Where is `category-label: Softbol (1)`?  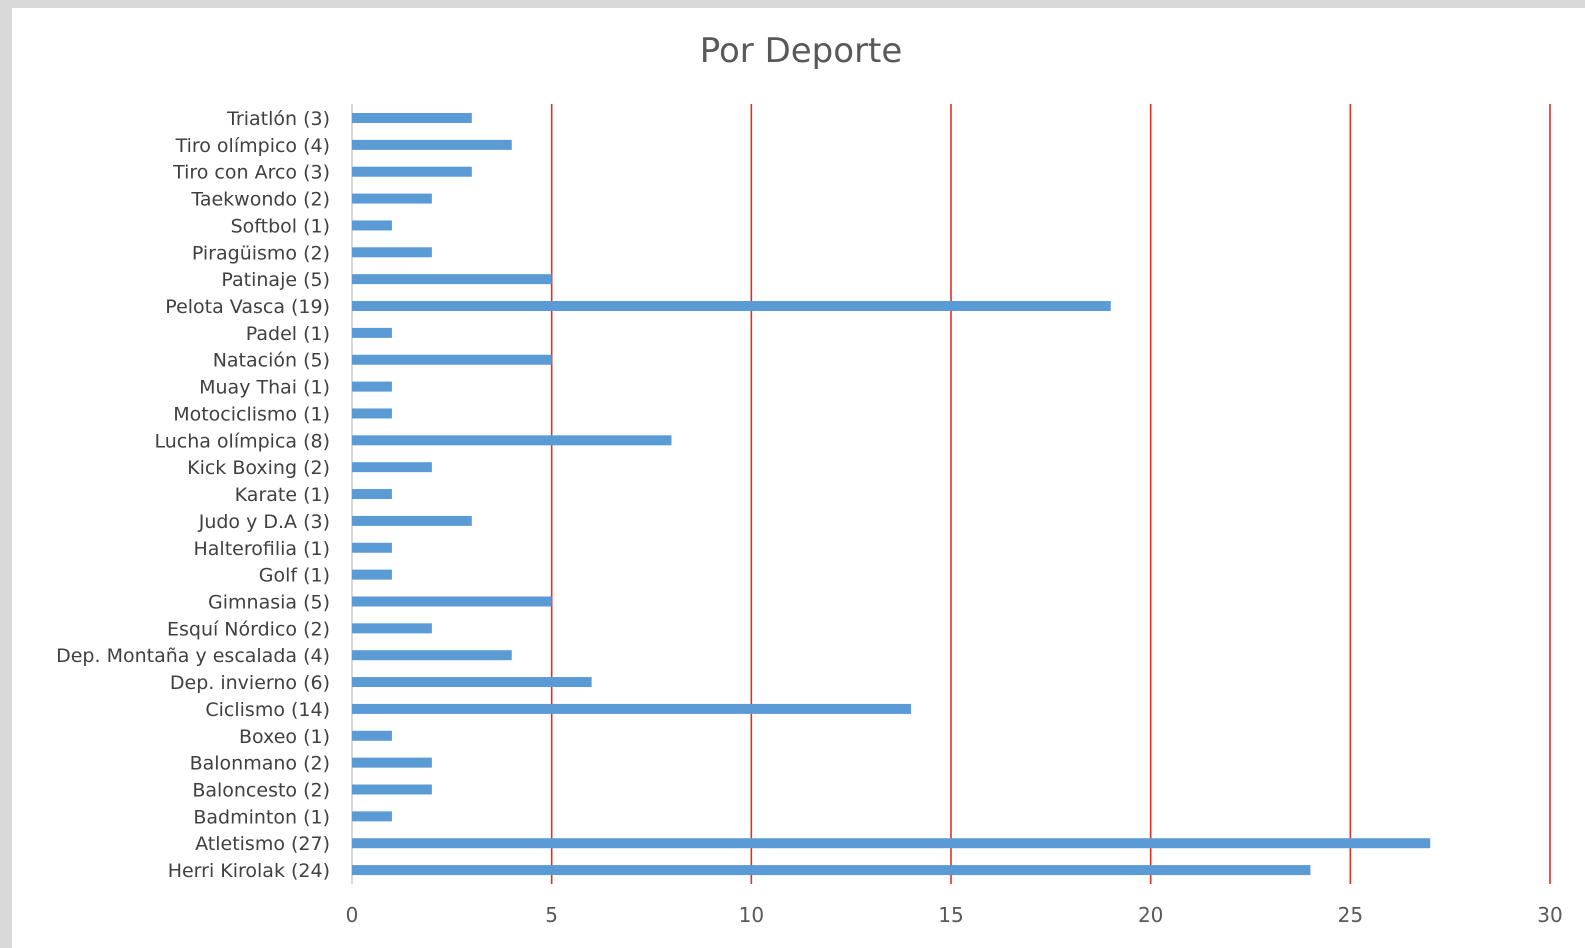 category-label: Softbol (1) is located at coordinates (280, 226).